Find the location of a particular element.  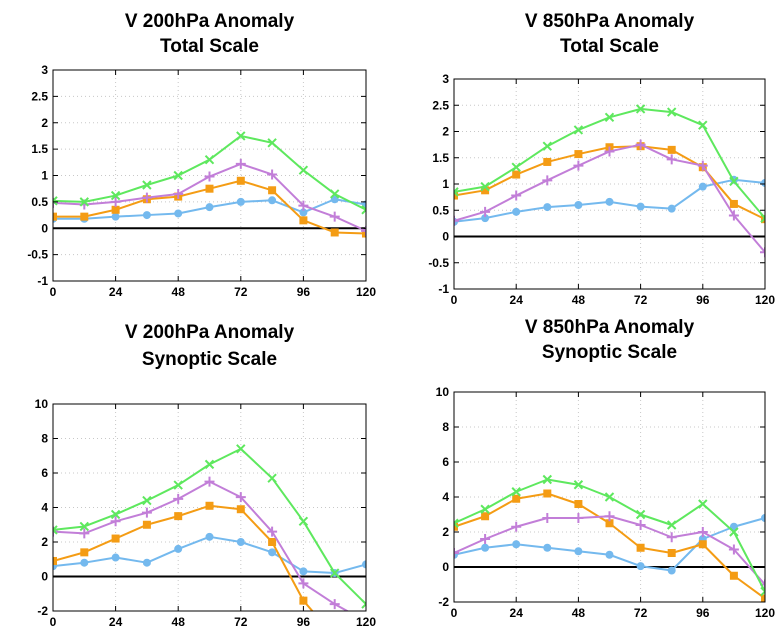

x-tick-label: 72 is located at coordinates (241, 292).